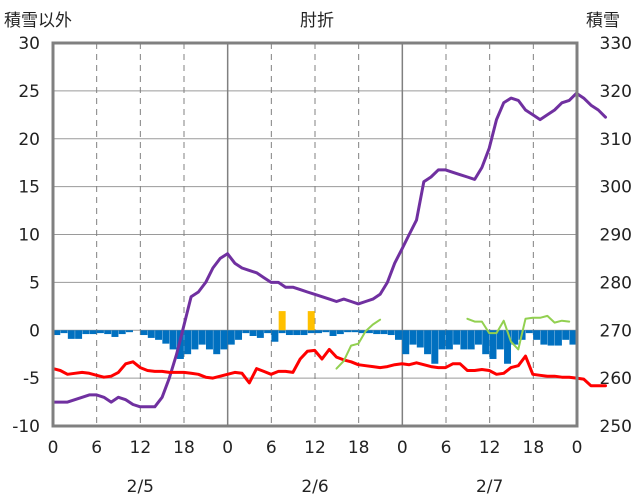 The height and width of the screenshot is (501, 636). I want to click on right-axis-ticks: 330 320 310 300 290 280 270 260 250, so click(616, 235).